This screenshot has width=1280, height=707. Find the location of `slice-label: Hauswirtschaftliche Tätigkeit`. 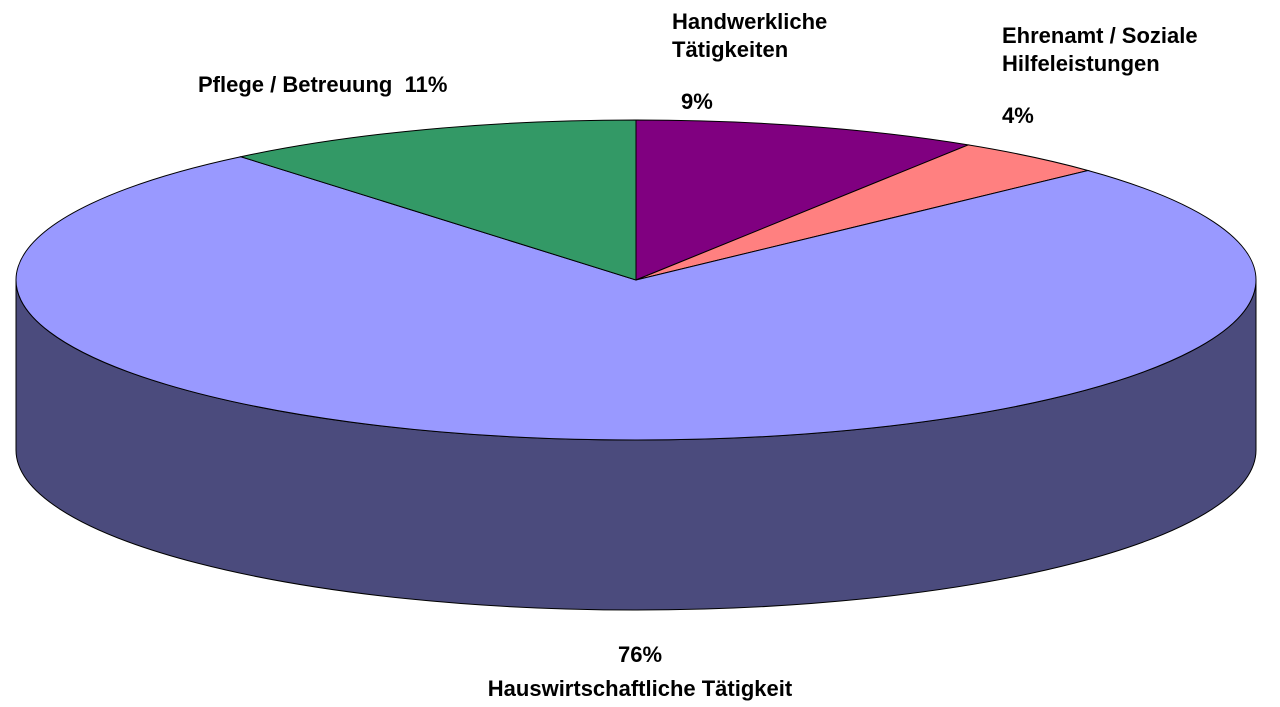

slice-label: Hauswirtschaftliche Tätigkeit is located at coordinates (640, 688).